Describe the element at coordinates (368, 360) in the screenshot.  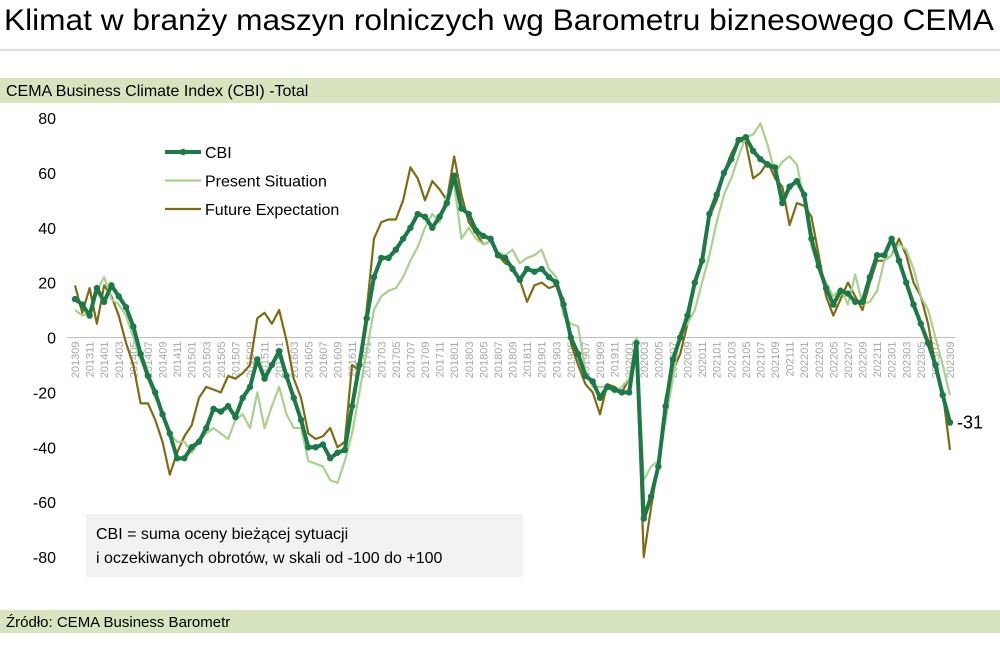
I see `x-tick-label: 201701` at that location.